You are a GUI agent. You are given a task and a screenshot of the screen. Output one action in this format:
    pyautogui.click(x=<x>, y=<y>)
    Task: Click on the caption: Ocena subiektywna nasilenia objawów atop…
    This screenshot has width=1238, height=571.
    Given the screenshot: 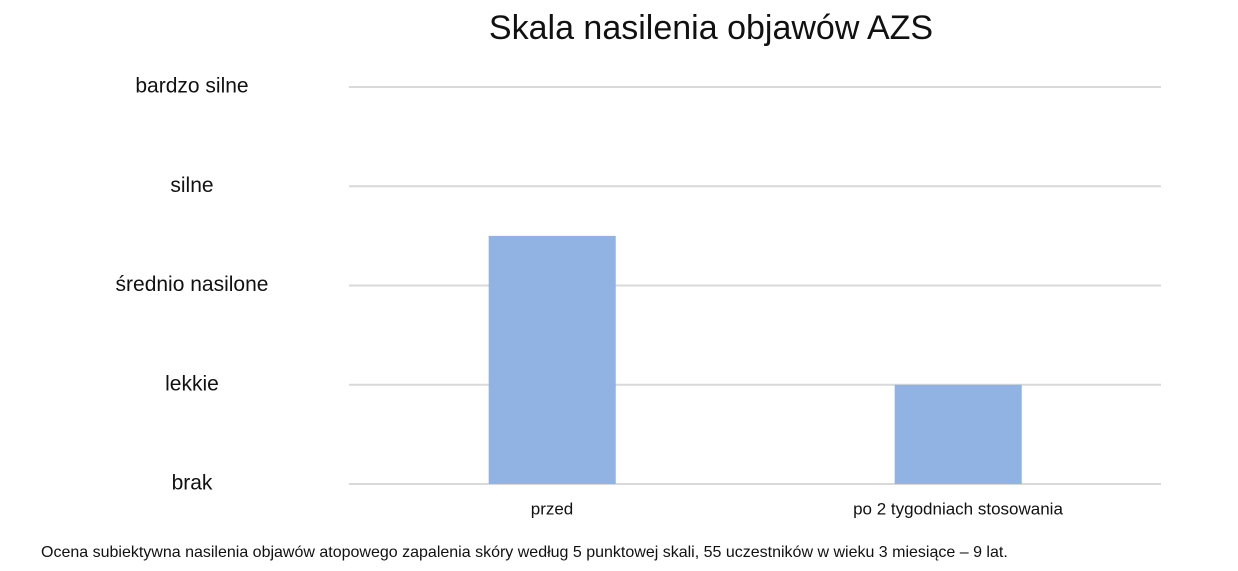 What is the action you would take?
    pyautogui.click(x=524, y=552)
    